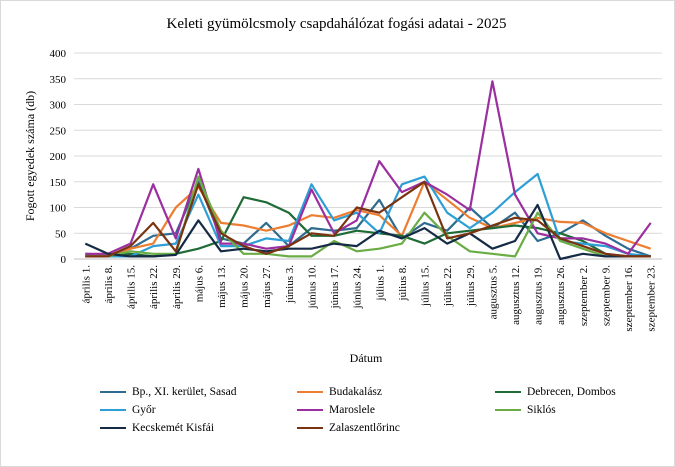 This screenshot has height=467, width=675. Describe the element at coordinates (245, 286) in the screenshot. I see `x-tick-label: május 20.` at that location.